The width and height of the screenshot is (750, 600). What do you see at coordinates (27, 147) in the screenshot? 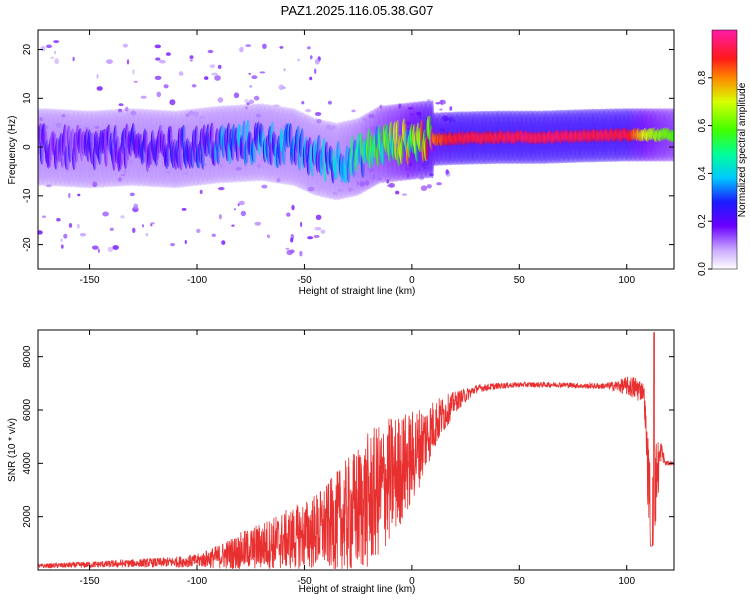
I see `spectrogram-y-tick-label: 0` at bounding box center [27, 147].